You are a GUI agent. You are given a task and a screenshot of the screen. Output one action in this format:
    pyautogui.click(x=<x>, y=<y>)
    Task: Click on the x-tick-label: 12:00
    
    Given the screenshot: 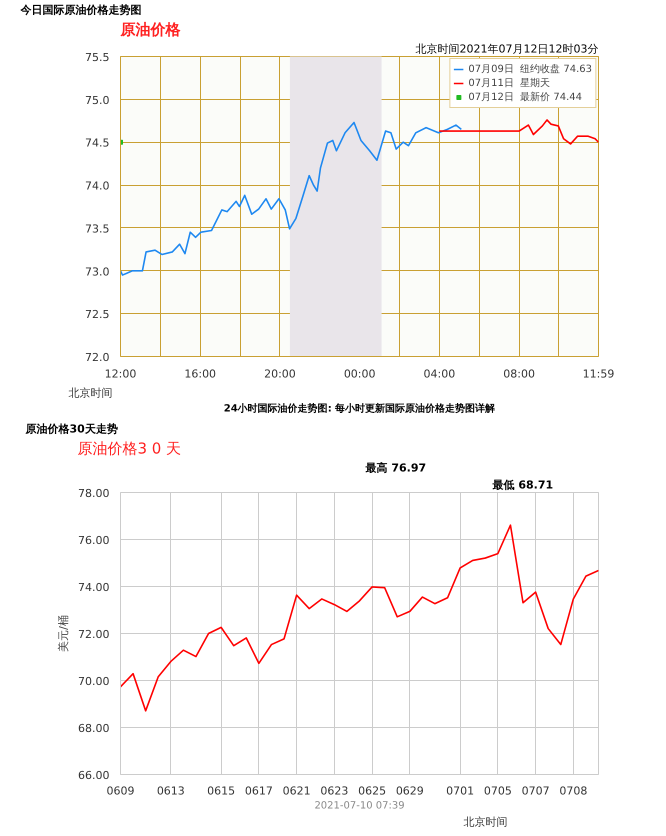 What is the action you would take?
    pyautogui.click(x=120, y=374)
    